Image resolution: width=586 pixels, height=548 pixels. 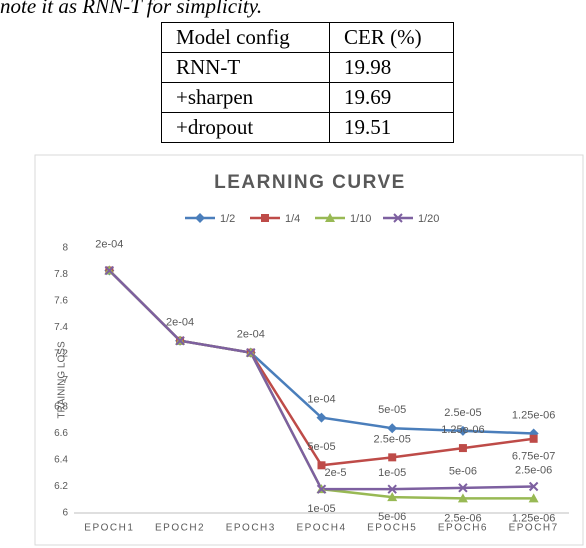 I want to click on y-tick-label: 7.4, so click(x=61, y=327).